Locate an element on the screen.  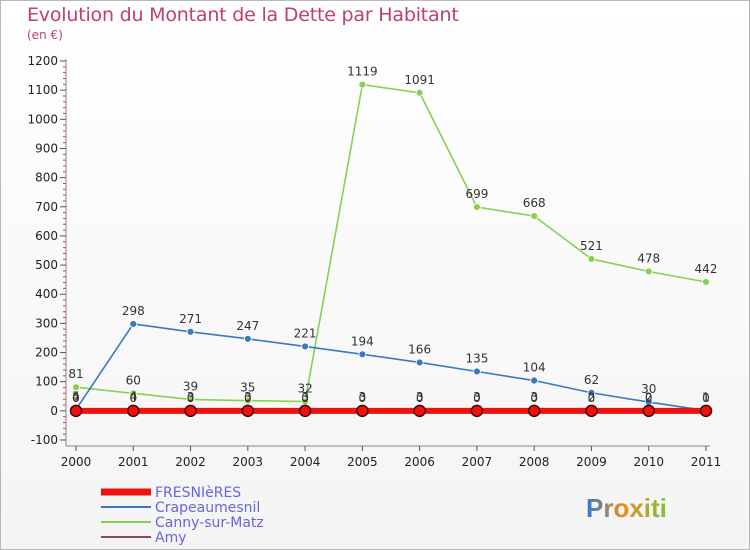
y-tick-label: 100 is located at coordinates (46, 382).